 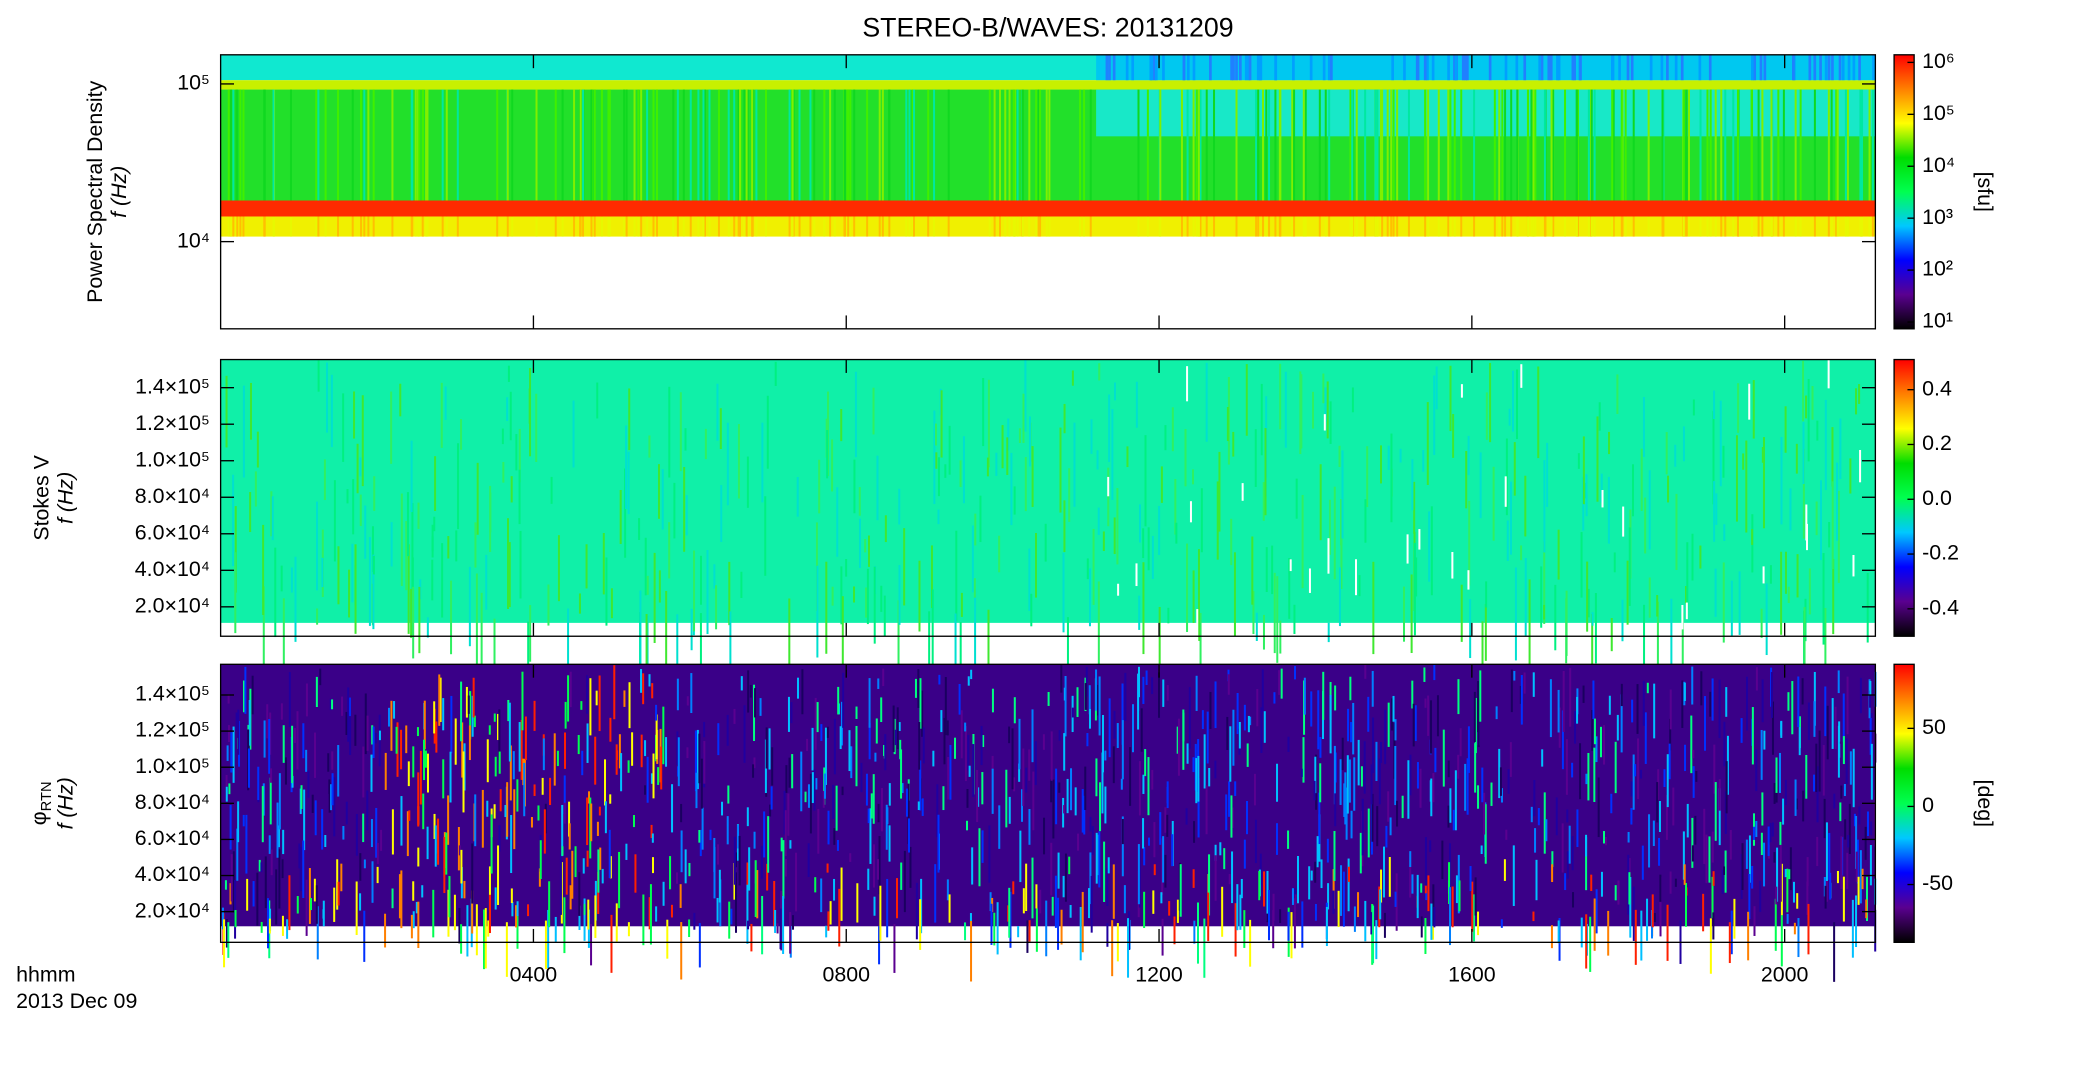 I want to click on colorbar-tick-label: 0.0, so click(x=1937, y=498).